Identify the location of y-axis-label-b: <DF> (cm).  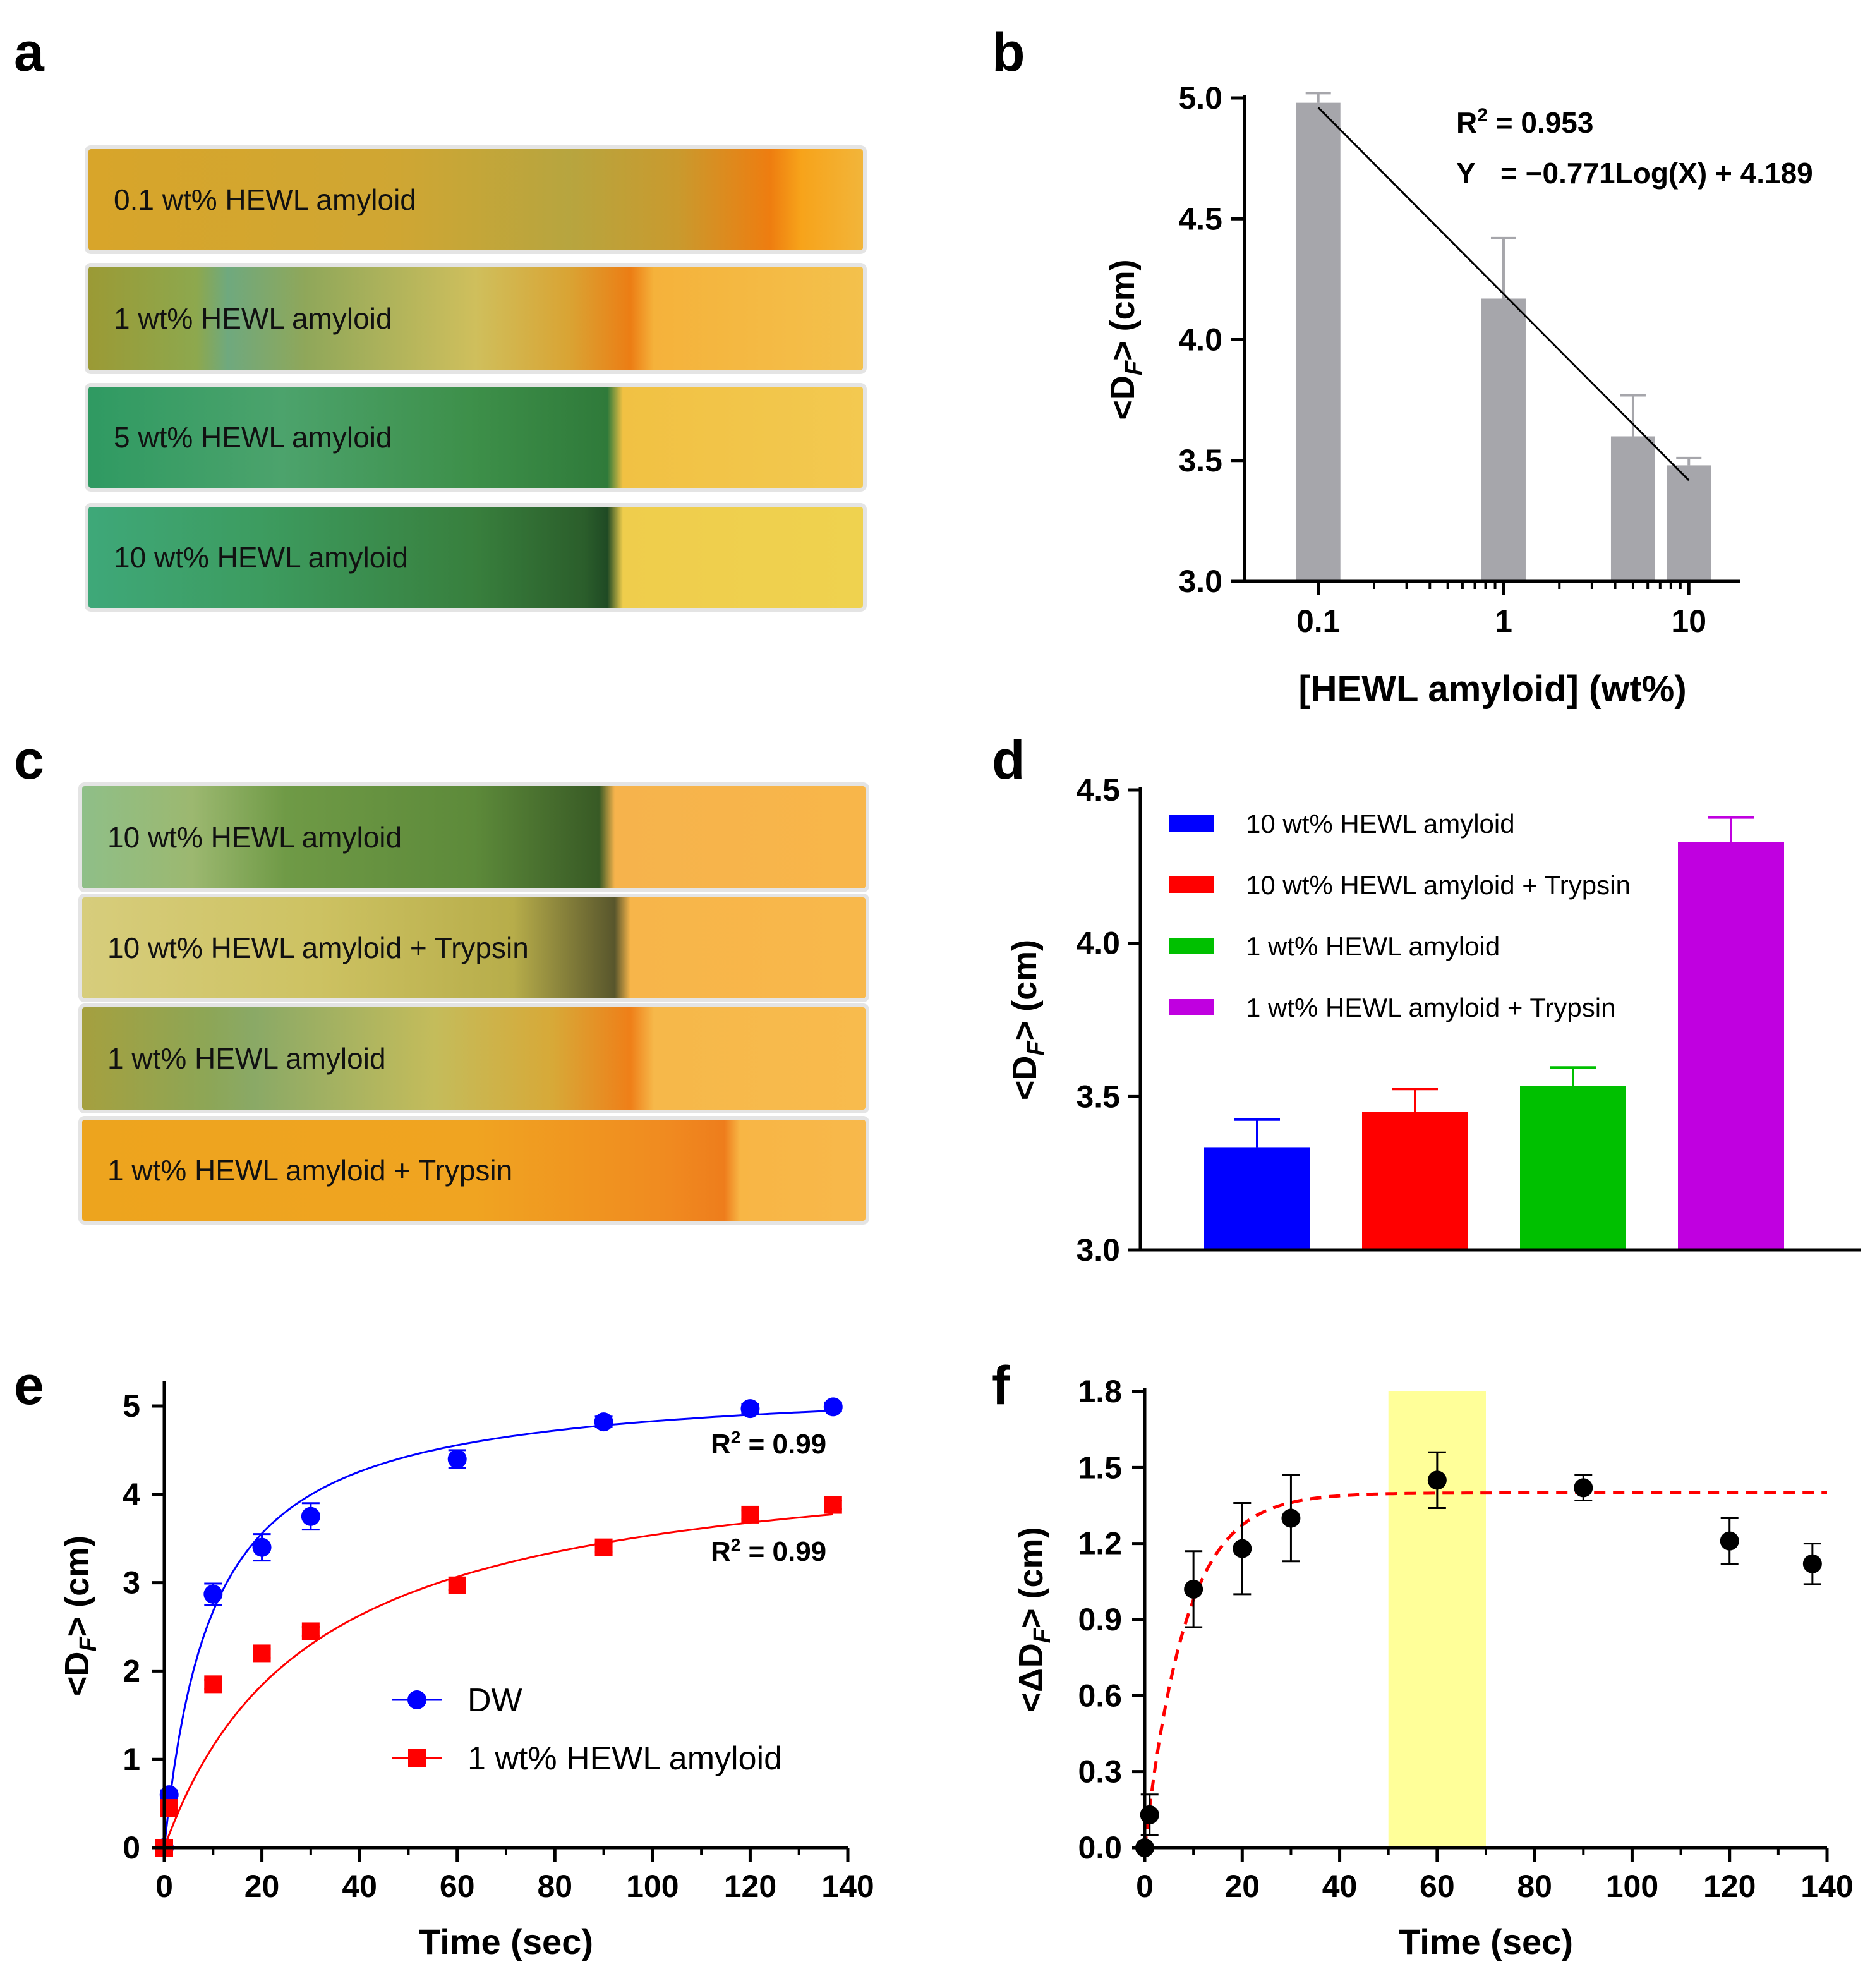
(1126, 339).